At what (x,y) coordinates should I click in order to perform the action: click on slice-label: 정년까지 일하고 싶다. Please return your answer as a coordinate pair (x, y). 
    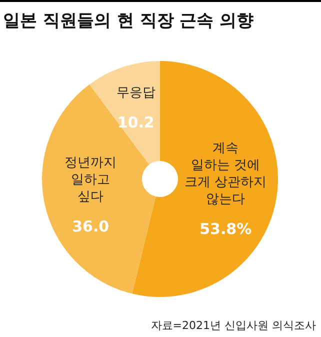
    Looking at the image, I should click on (90, 180).